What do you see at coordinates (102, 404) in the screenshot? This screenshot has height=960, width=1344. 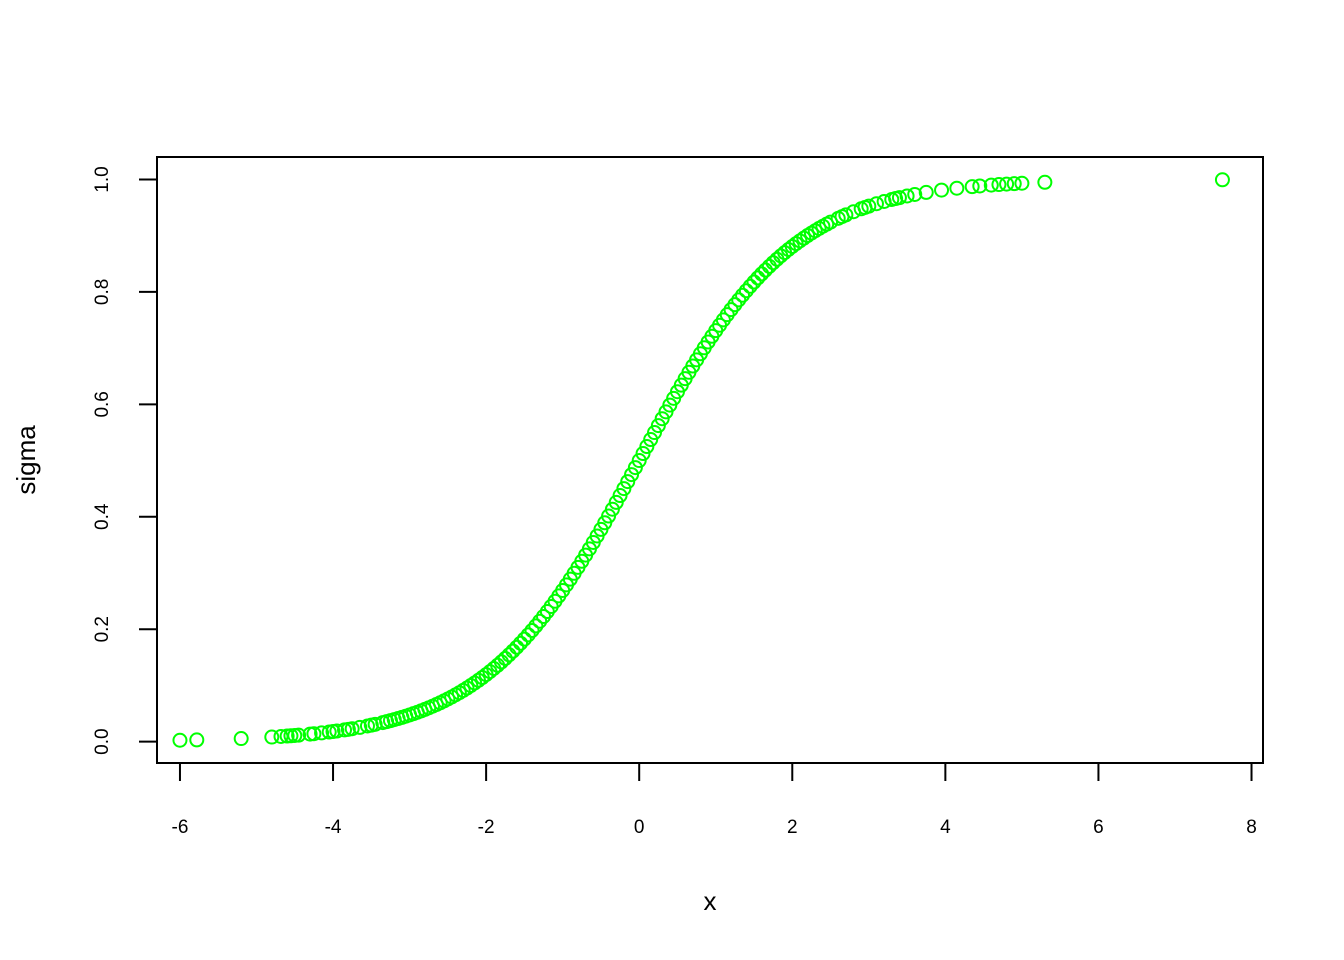 I see `y-tick-label: 0.6` at bounding box center [102, 404].